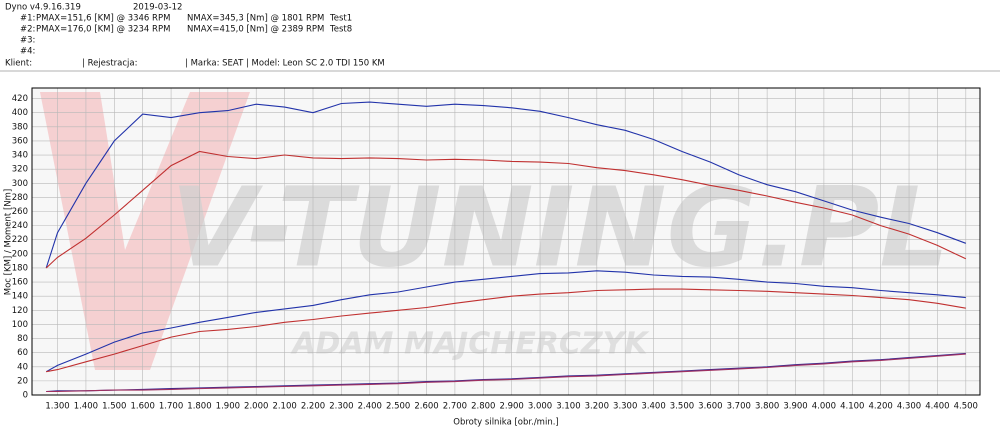 This screenshot has height=430, width=1000. What do you see at coordinates (625, 407) in the screenshot?
I see `x-tick-label: 3.300` at bounding box center [625, 407].